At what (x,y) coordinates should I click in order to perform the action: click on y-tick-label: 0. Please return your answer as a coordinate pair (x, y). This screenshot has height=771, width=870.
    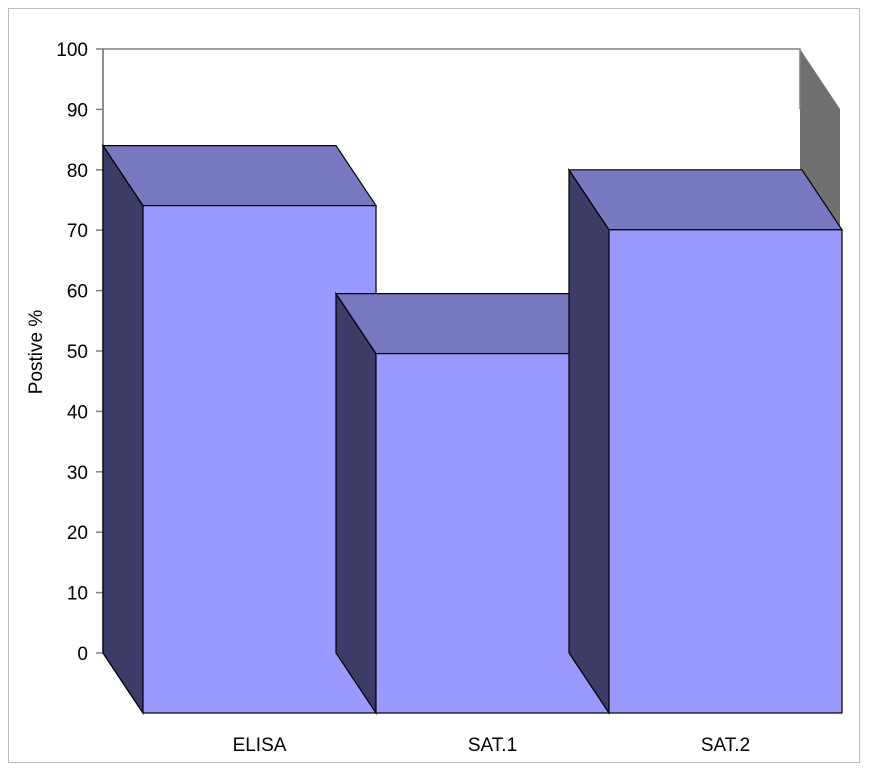
    Looking at the image, I should click on (82, 654).